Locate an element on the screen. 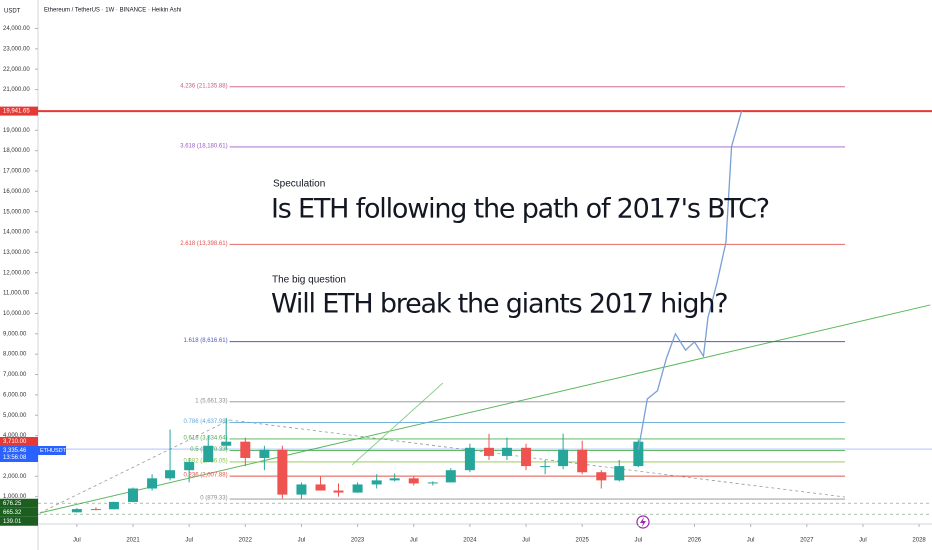  x-tick-label: 2026 is located at coordinates (695, 541).